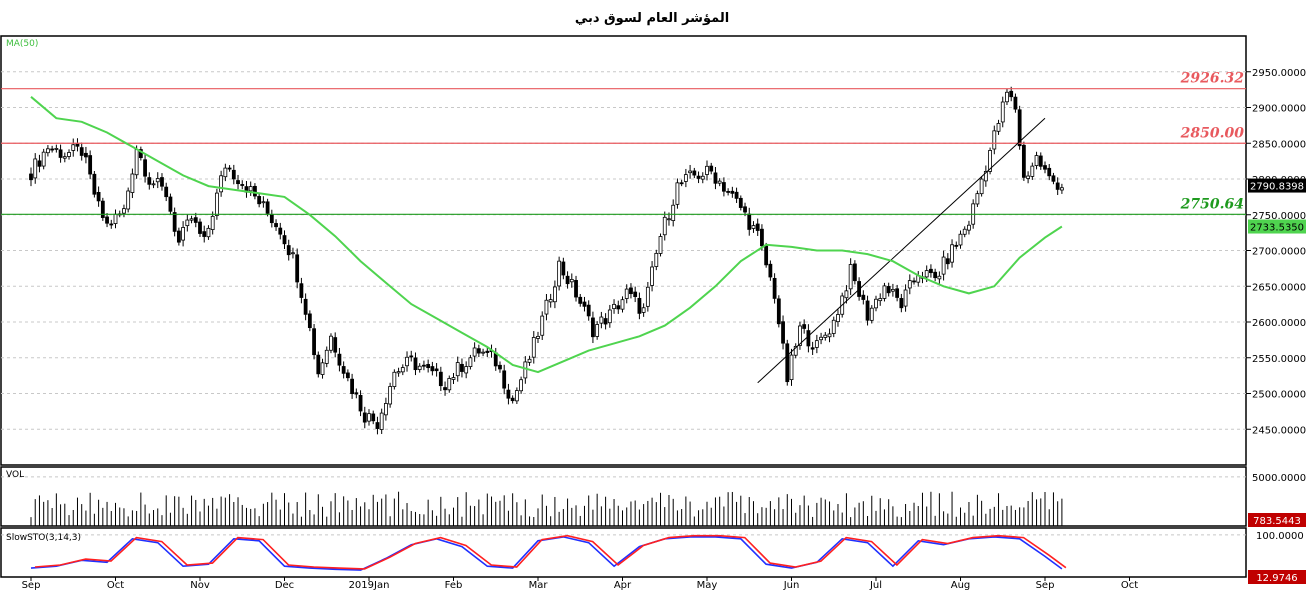  I want to click on x-tick-label: Nov, so click(200, 585).